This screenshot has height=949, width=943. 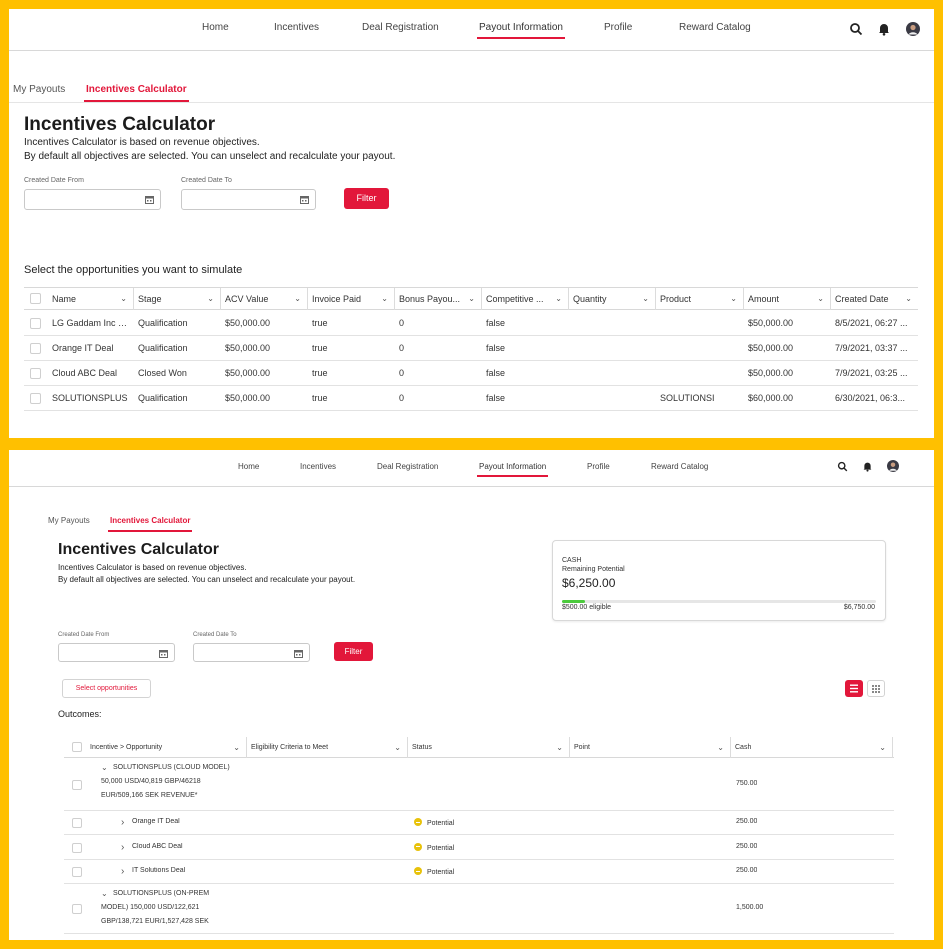 What do you see at coordinates (874, 299) in the screenshot?
I see `col-header: Created Date ⌄` at bounding box center [874, 299].